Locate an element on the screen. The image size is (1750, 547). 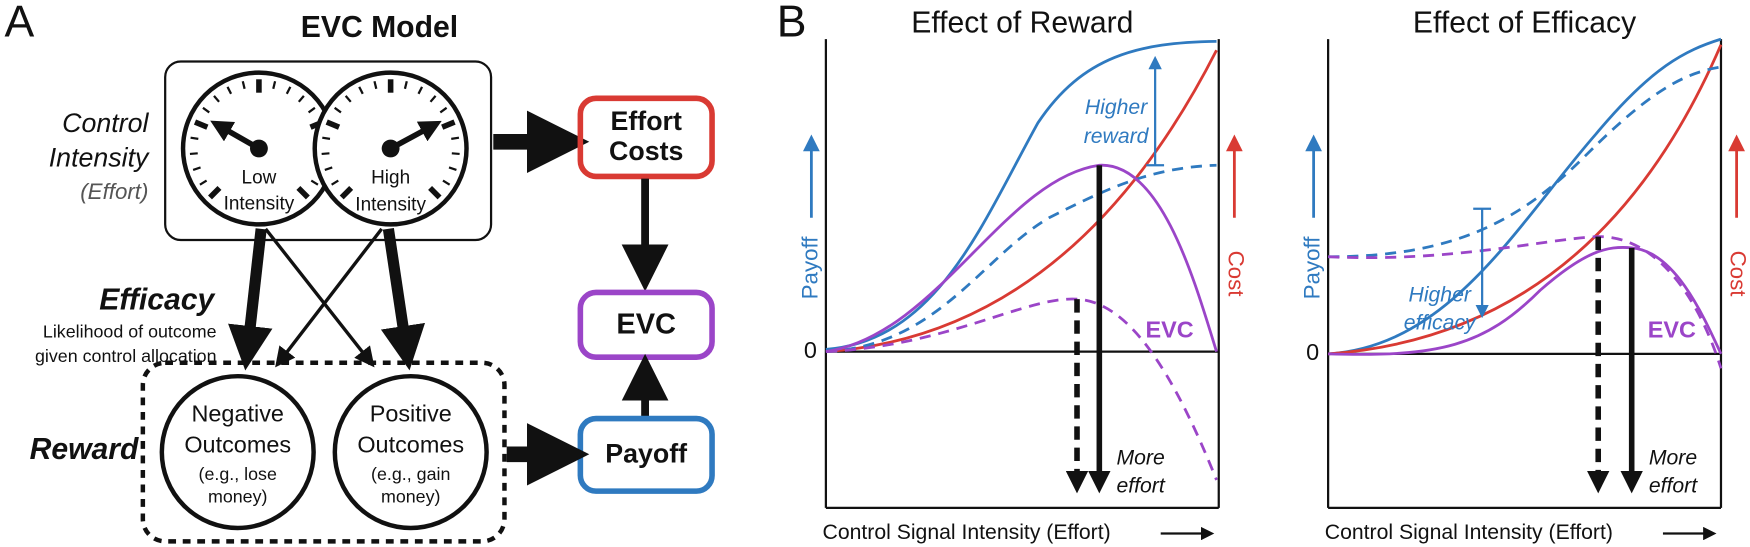
gauge-label: High is located at coordinates (390, 178).